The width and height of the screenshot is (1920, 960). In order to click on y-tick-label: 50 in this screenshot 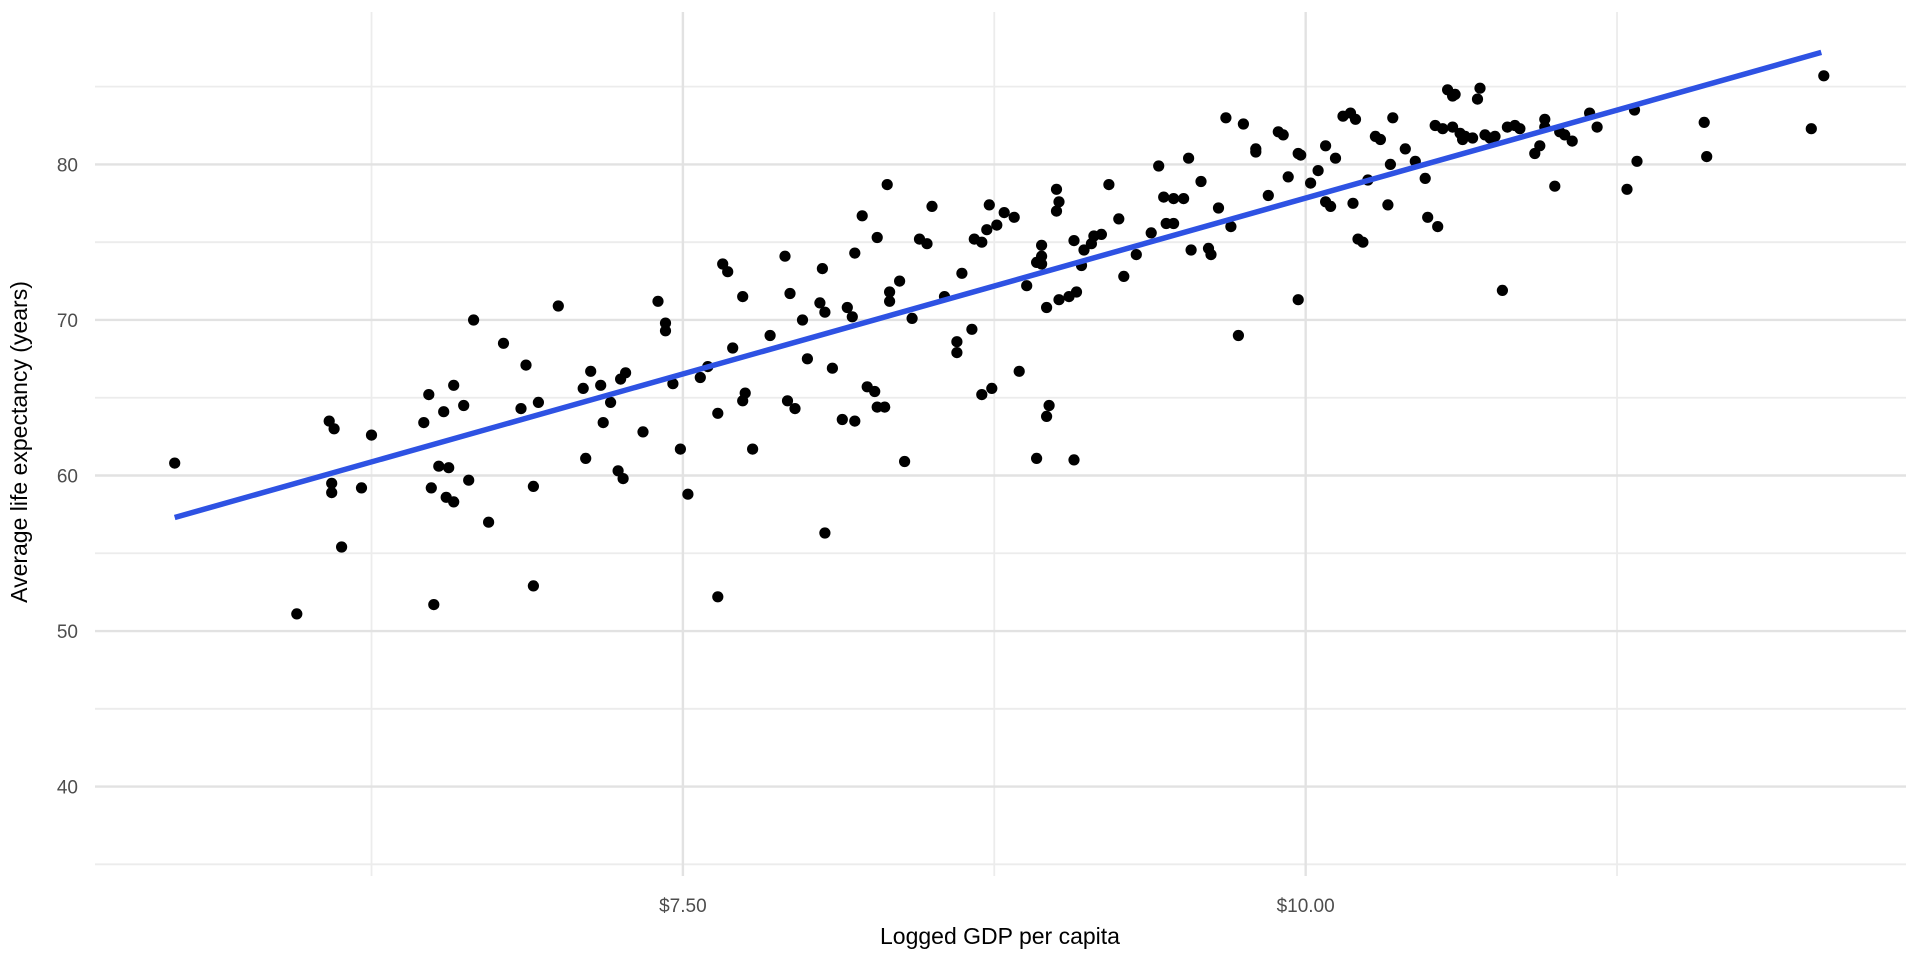, I will do `click(67, 632)`.